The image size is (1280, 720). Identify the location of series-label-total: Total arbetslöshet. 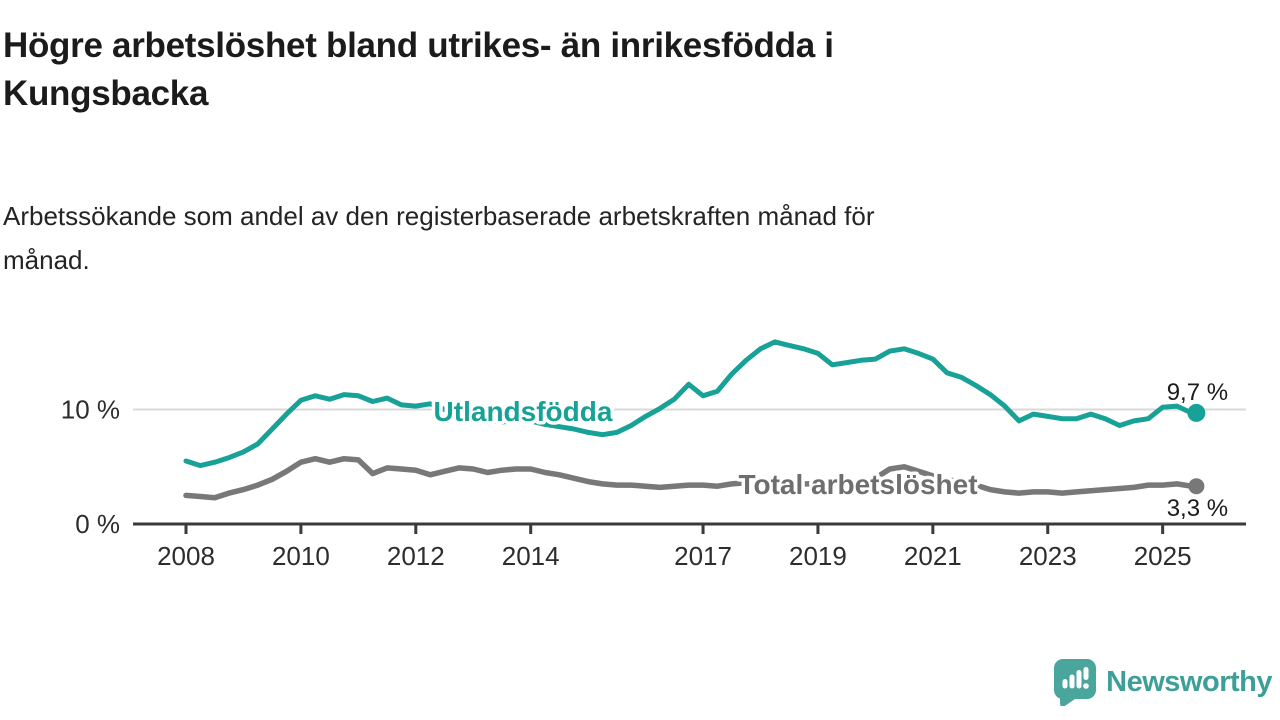
(857, 484).